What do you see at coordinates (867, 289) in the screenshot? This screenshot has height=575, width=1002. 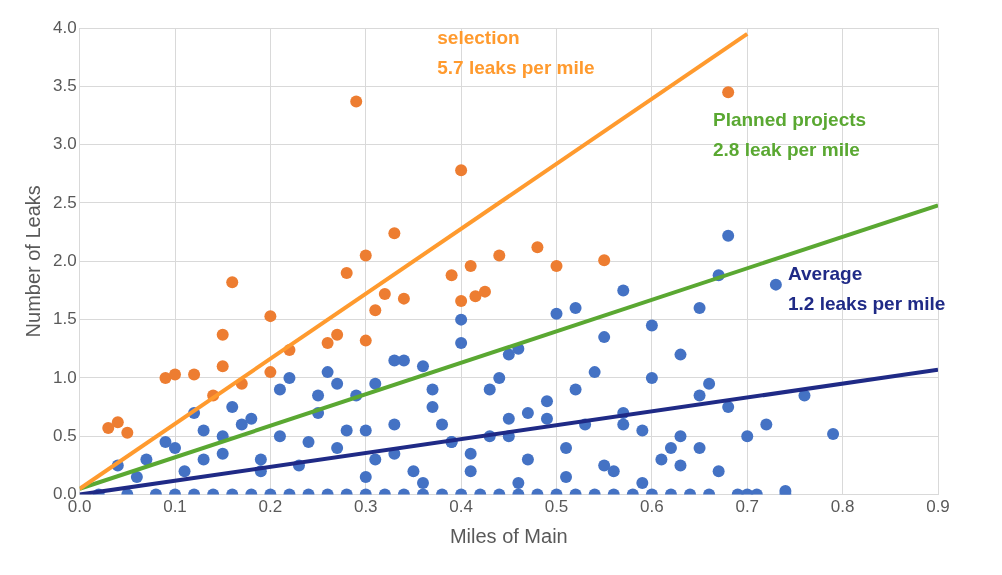 I see `annotation: Average 1.2 leaks per mile` at bounding box center [867, 289].